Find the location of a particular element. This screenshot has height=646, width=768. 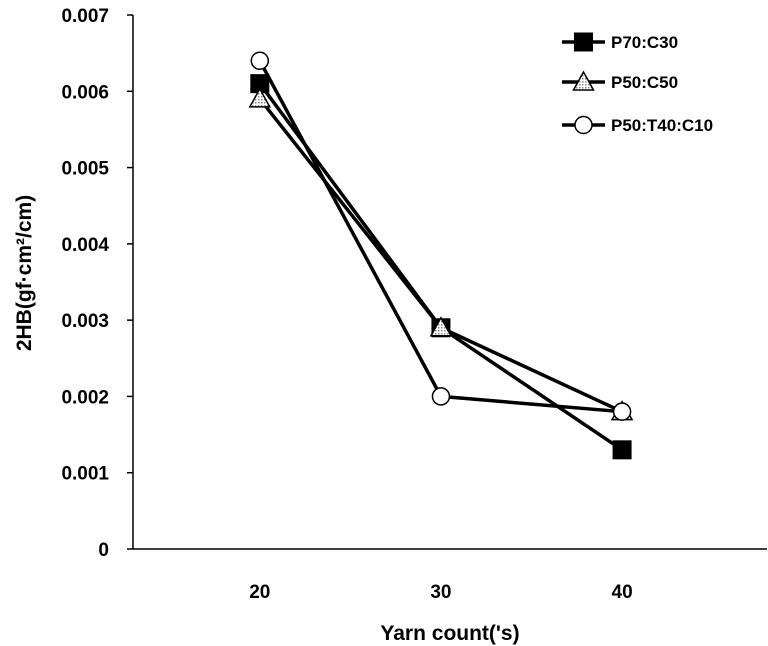

y-axis-ticks: 0 0.001 0.002 0.003 0.004 0.005 0.006 0.007 is located at coordinates (97, 283).